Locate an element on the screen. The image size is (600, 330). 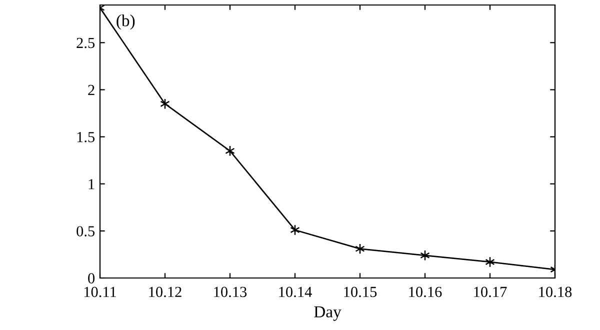
y-tick-label: 1.5 is located at coordinates (86, 137).